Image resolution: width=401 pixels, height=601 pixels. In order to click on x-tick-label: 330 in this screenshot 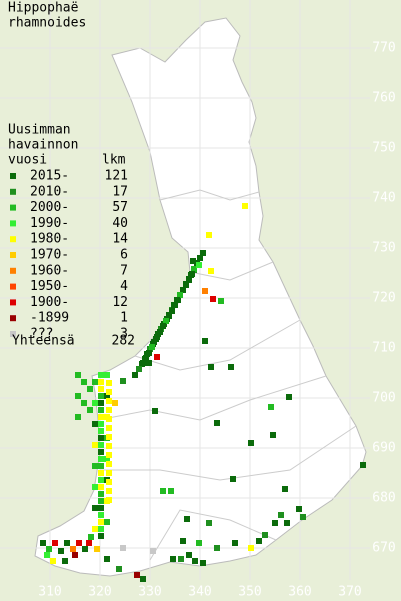, I will do `click(149, 592)`.